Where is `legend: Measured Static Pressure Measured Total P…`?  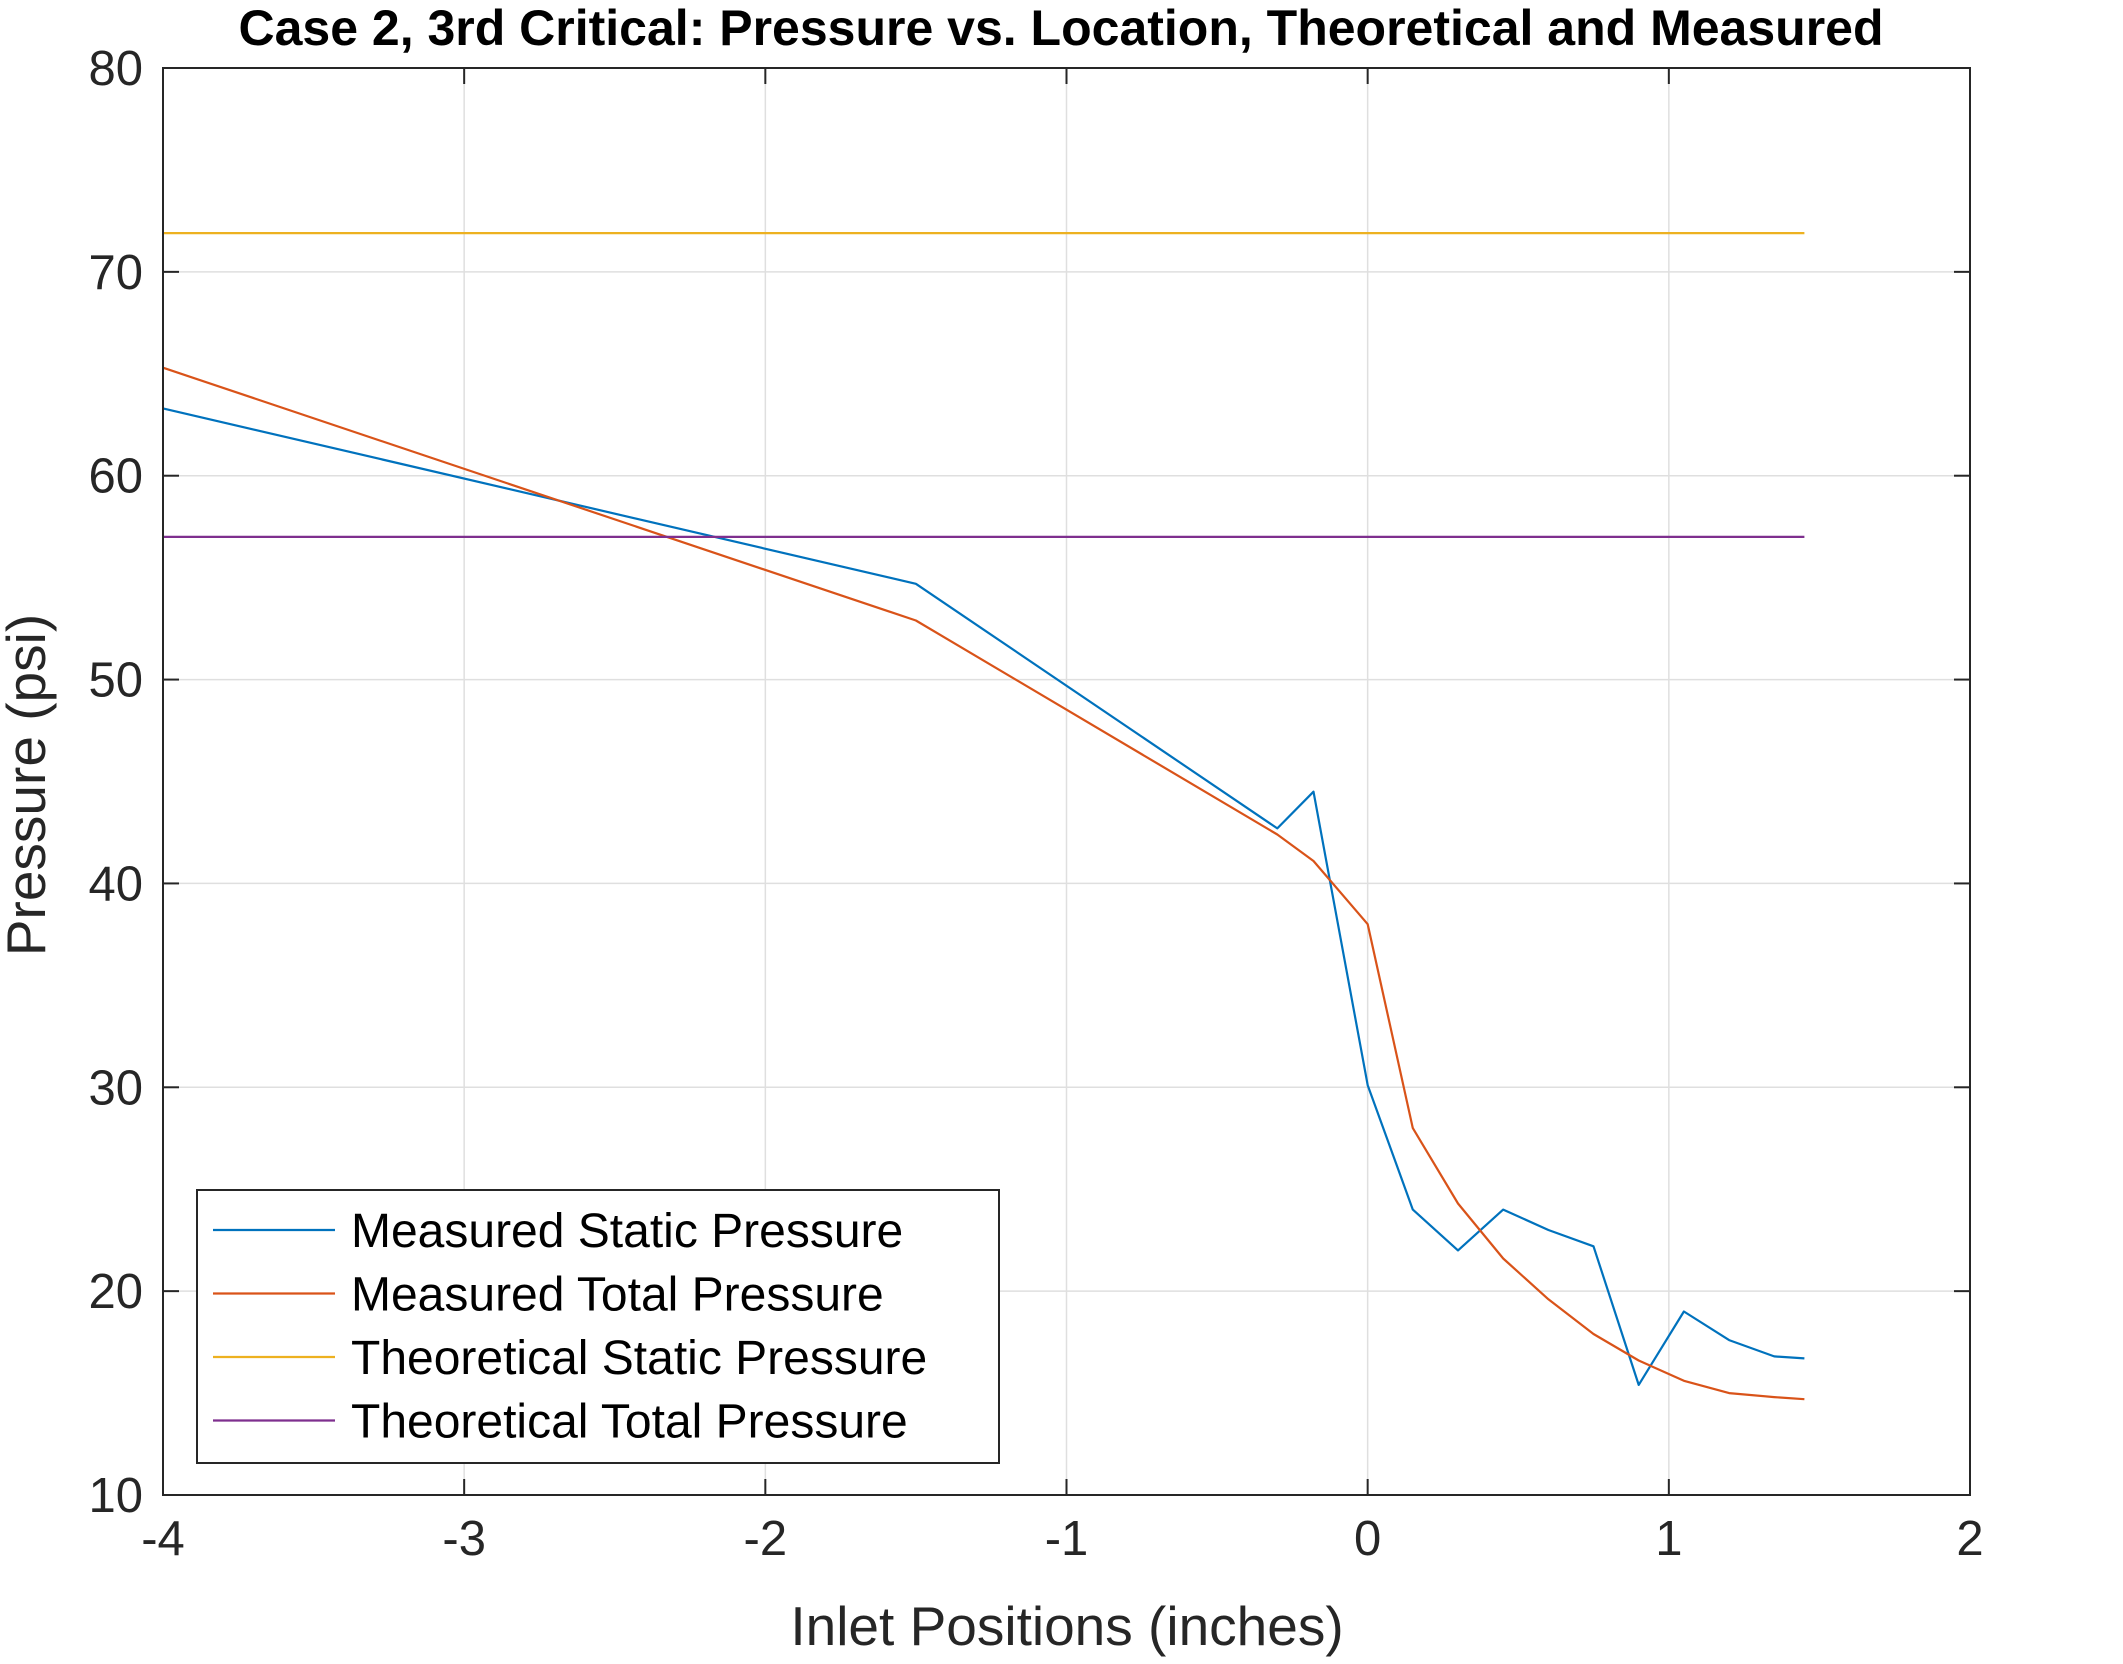 legend: Measured Static Pressure Measured Total P… is located at coordinates (598, 1326).